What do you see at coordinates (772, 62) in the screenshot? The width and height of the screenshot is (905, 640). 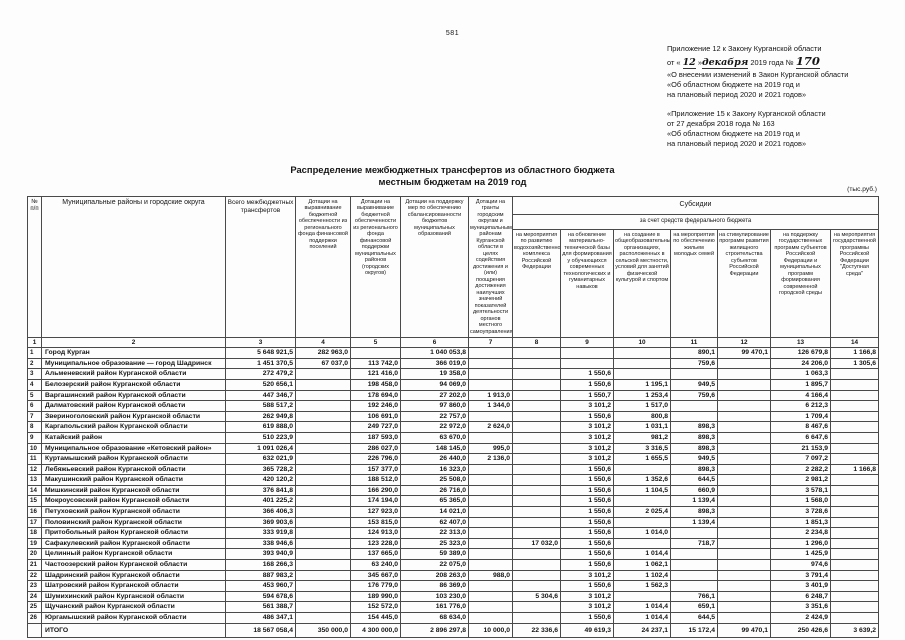 I see `date-suffix: 2019 года №` at bounding box center [772, 62].